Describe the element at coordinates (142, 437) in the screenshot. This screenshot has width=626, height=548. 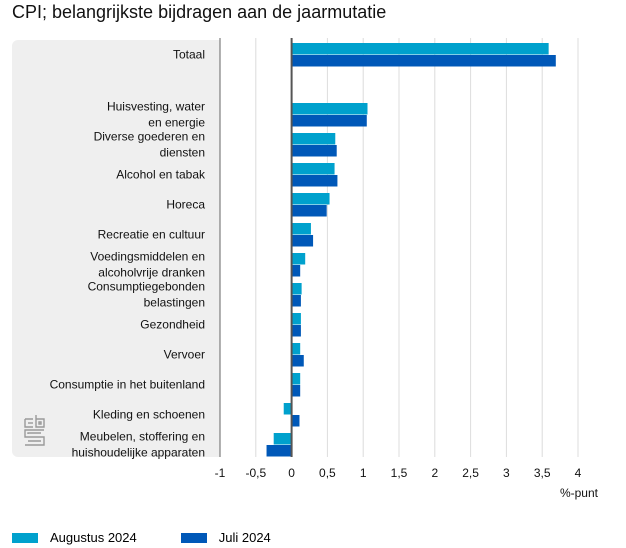
I see `category-label-line: Meubelen, stoffering en` at that location.